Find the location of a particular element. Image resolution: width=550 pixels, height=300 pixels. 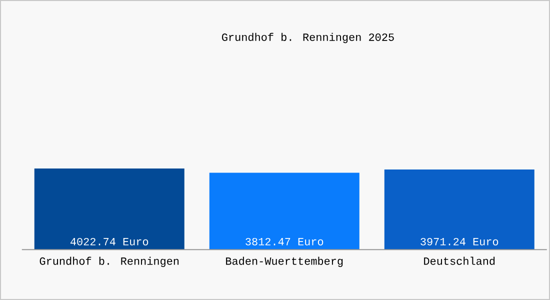

x-tick-label: Baden-Wuerttemberg is located at coordinates (284, 261).